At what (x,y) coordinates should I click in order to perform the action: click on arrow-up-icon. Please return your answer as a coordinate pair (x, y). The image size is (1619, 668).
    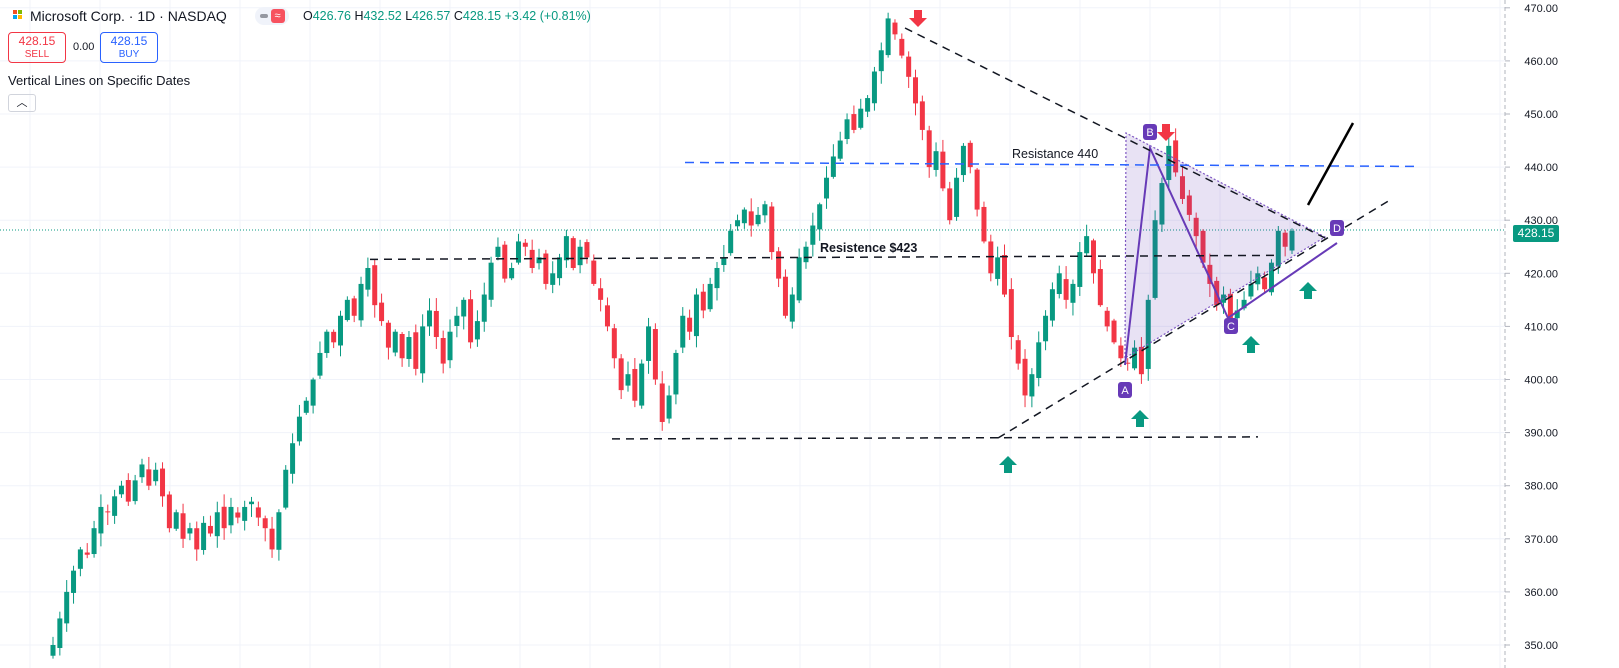
    Looking at the image, I should click on (1008, 464).